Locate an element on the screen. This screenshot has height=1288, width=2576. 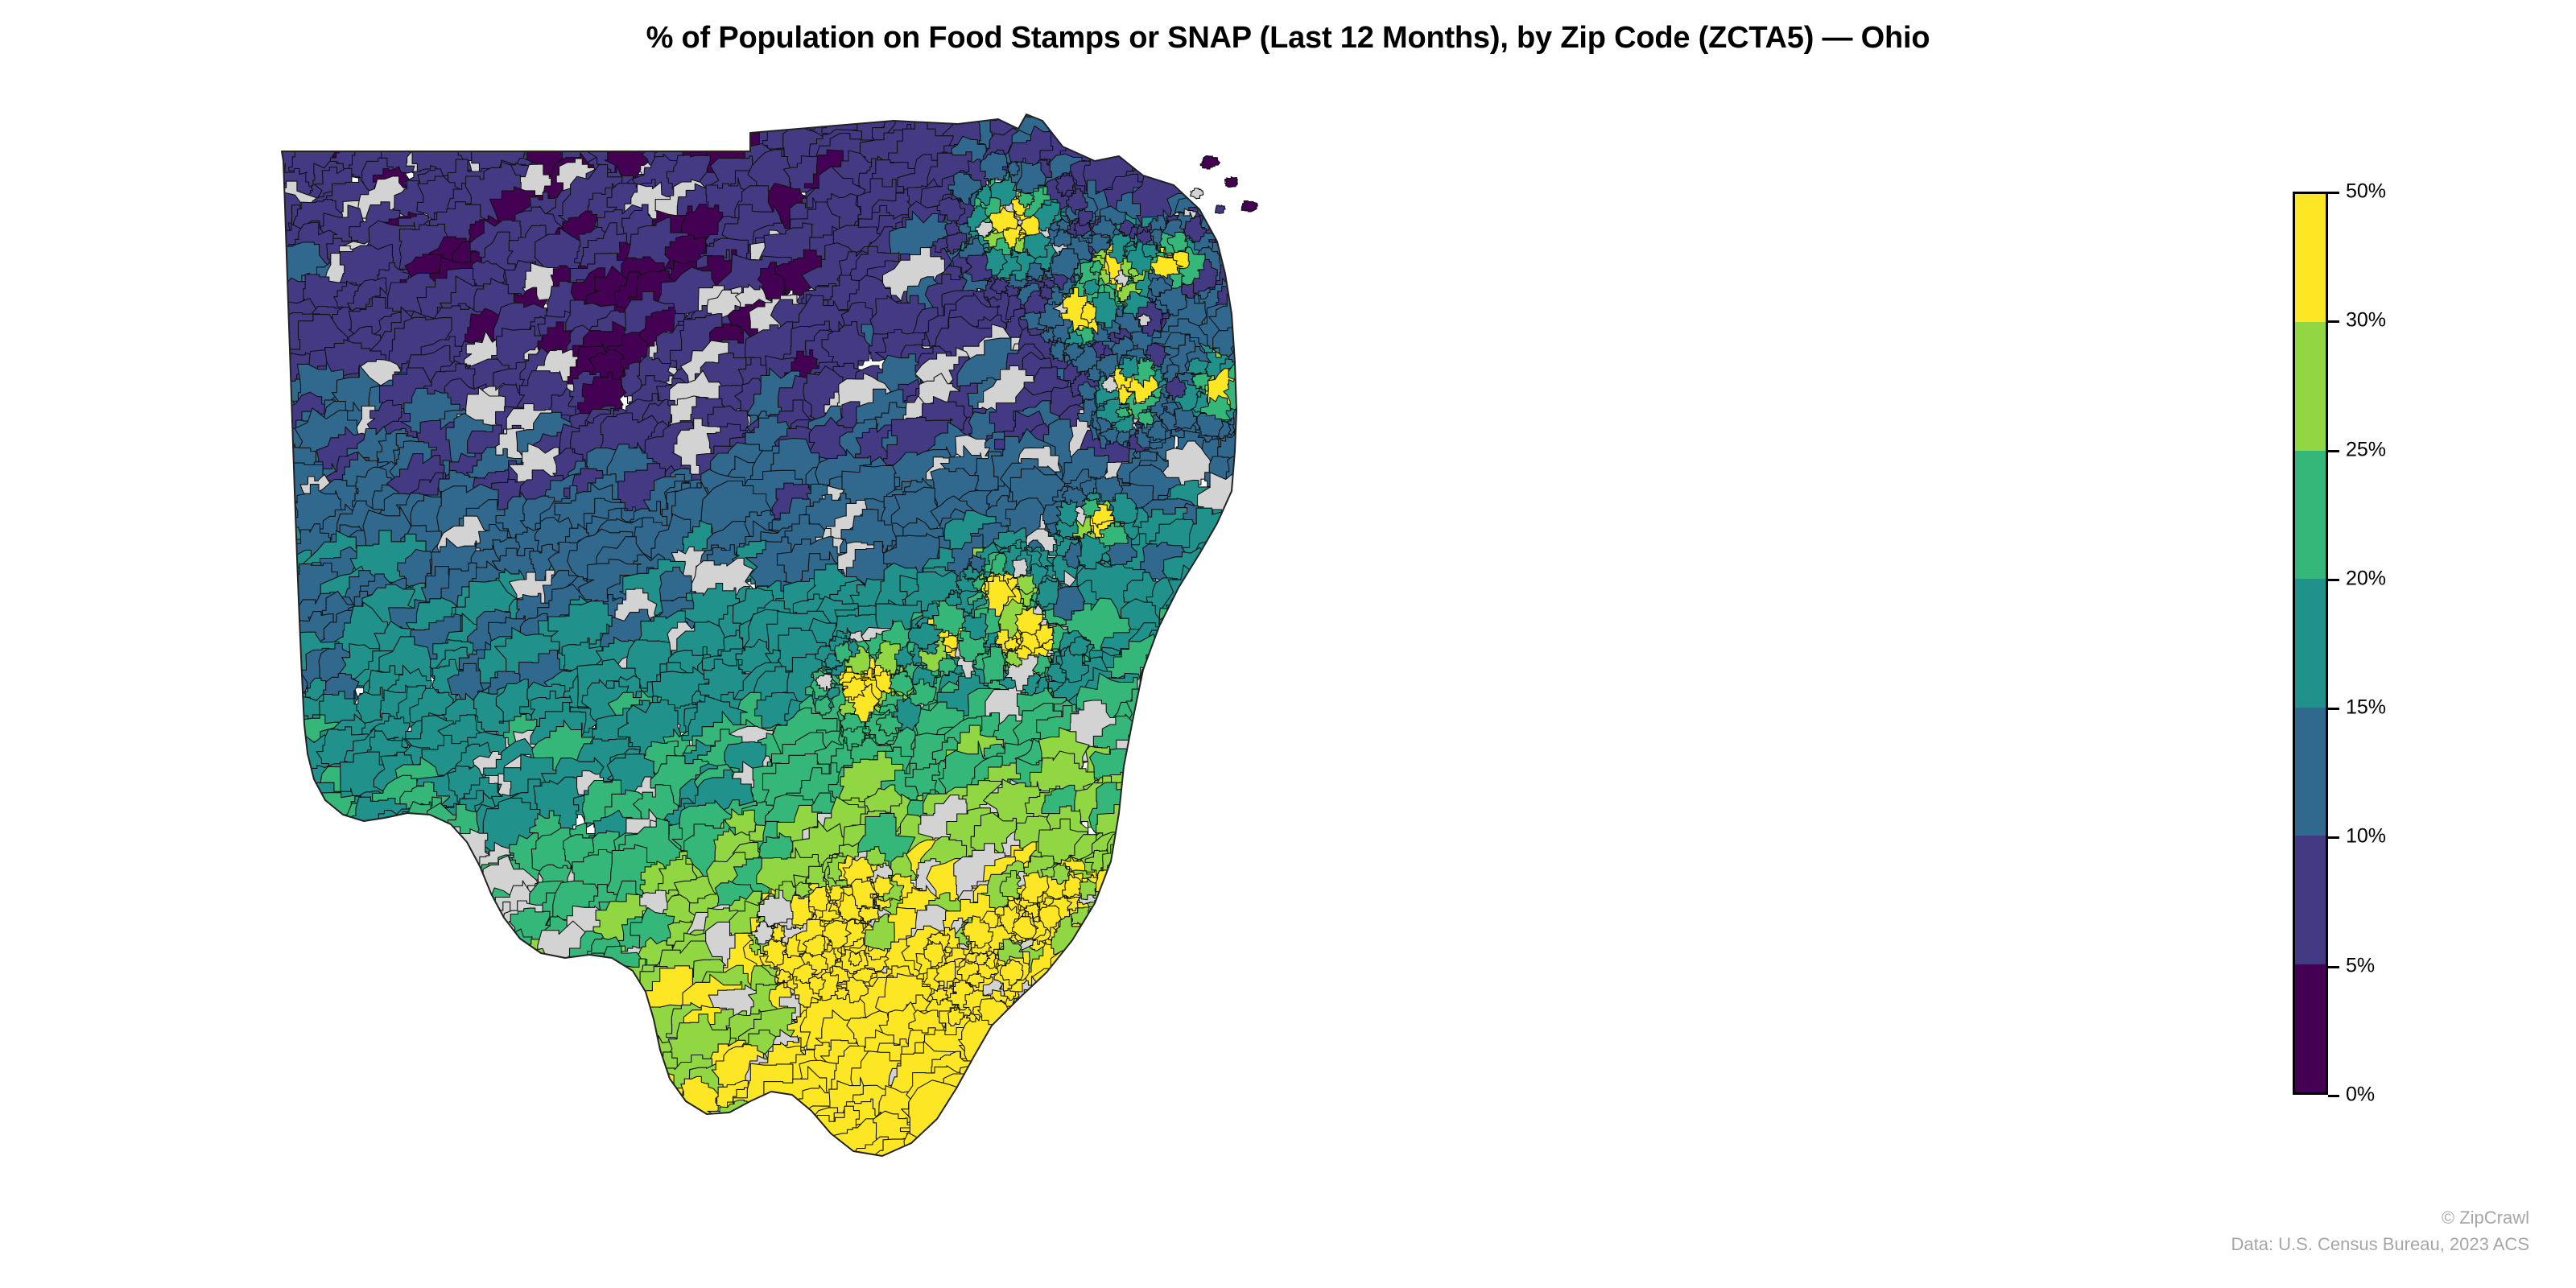
colorbar-ticks: 0% 5% 10% 15% 20% 25% 30% 50% is located at coordinates (2416, 642).